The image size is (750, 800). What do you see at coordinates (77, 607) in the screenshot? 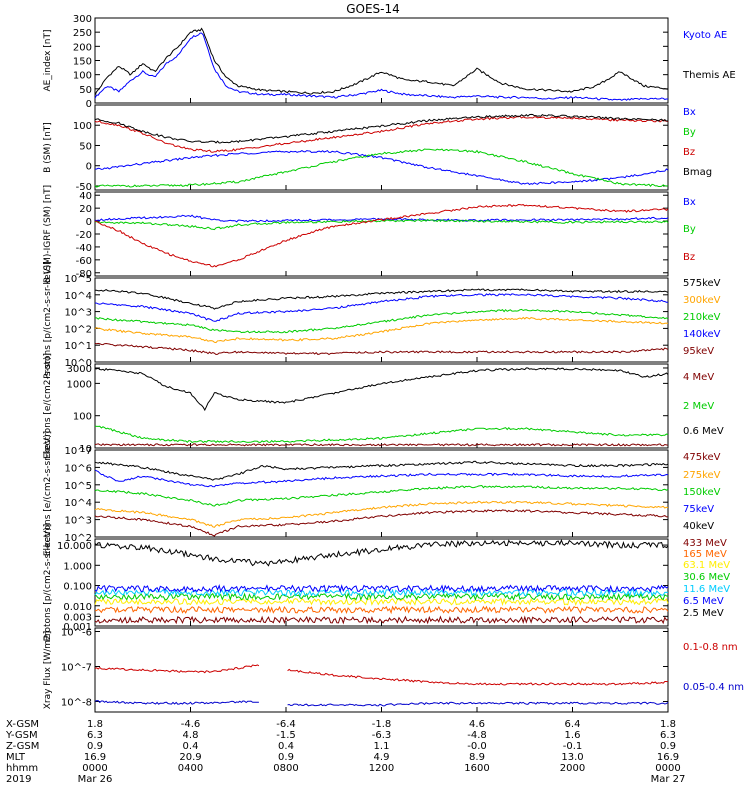
I see `y-tick-label: 0.010` at bounding box center [77, 607].